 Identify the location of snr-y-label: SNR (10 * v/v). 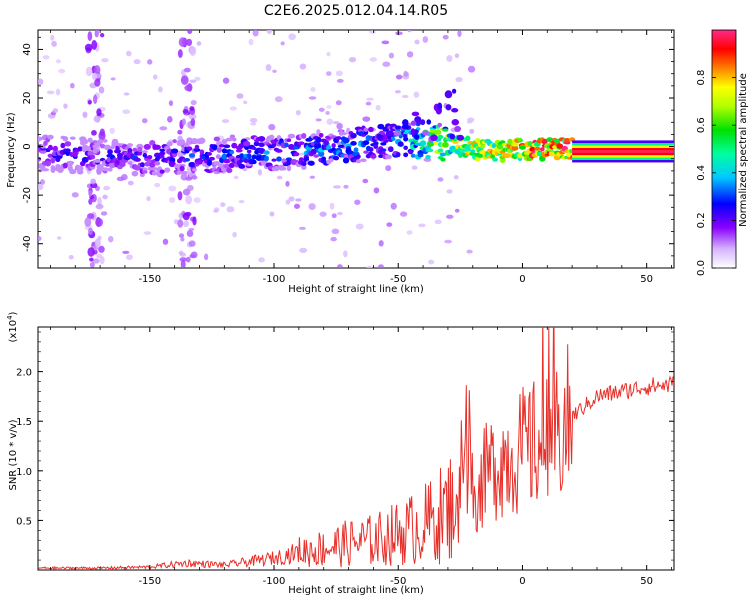
(13, 454).